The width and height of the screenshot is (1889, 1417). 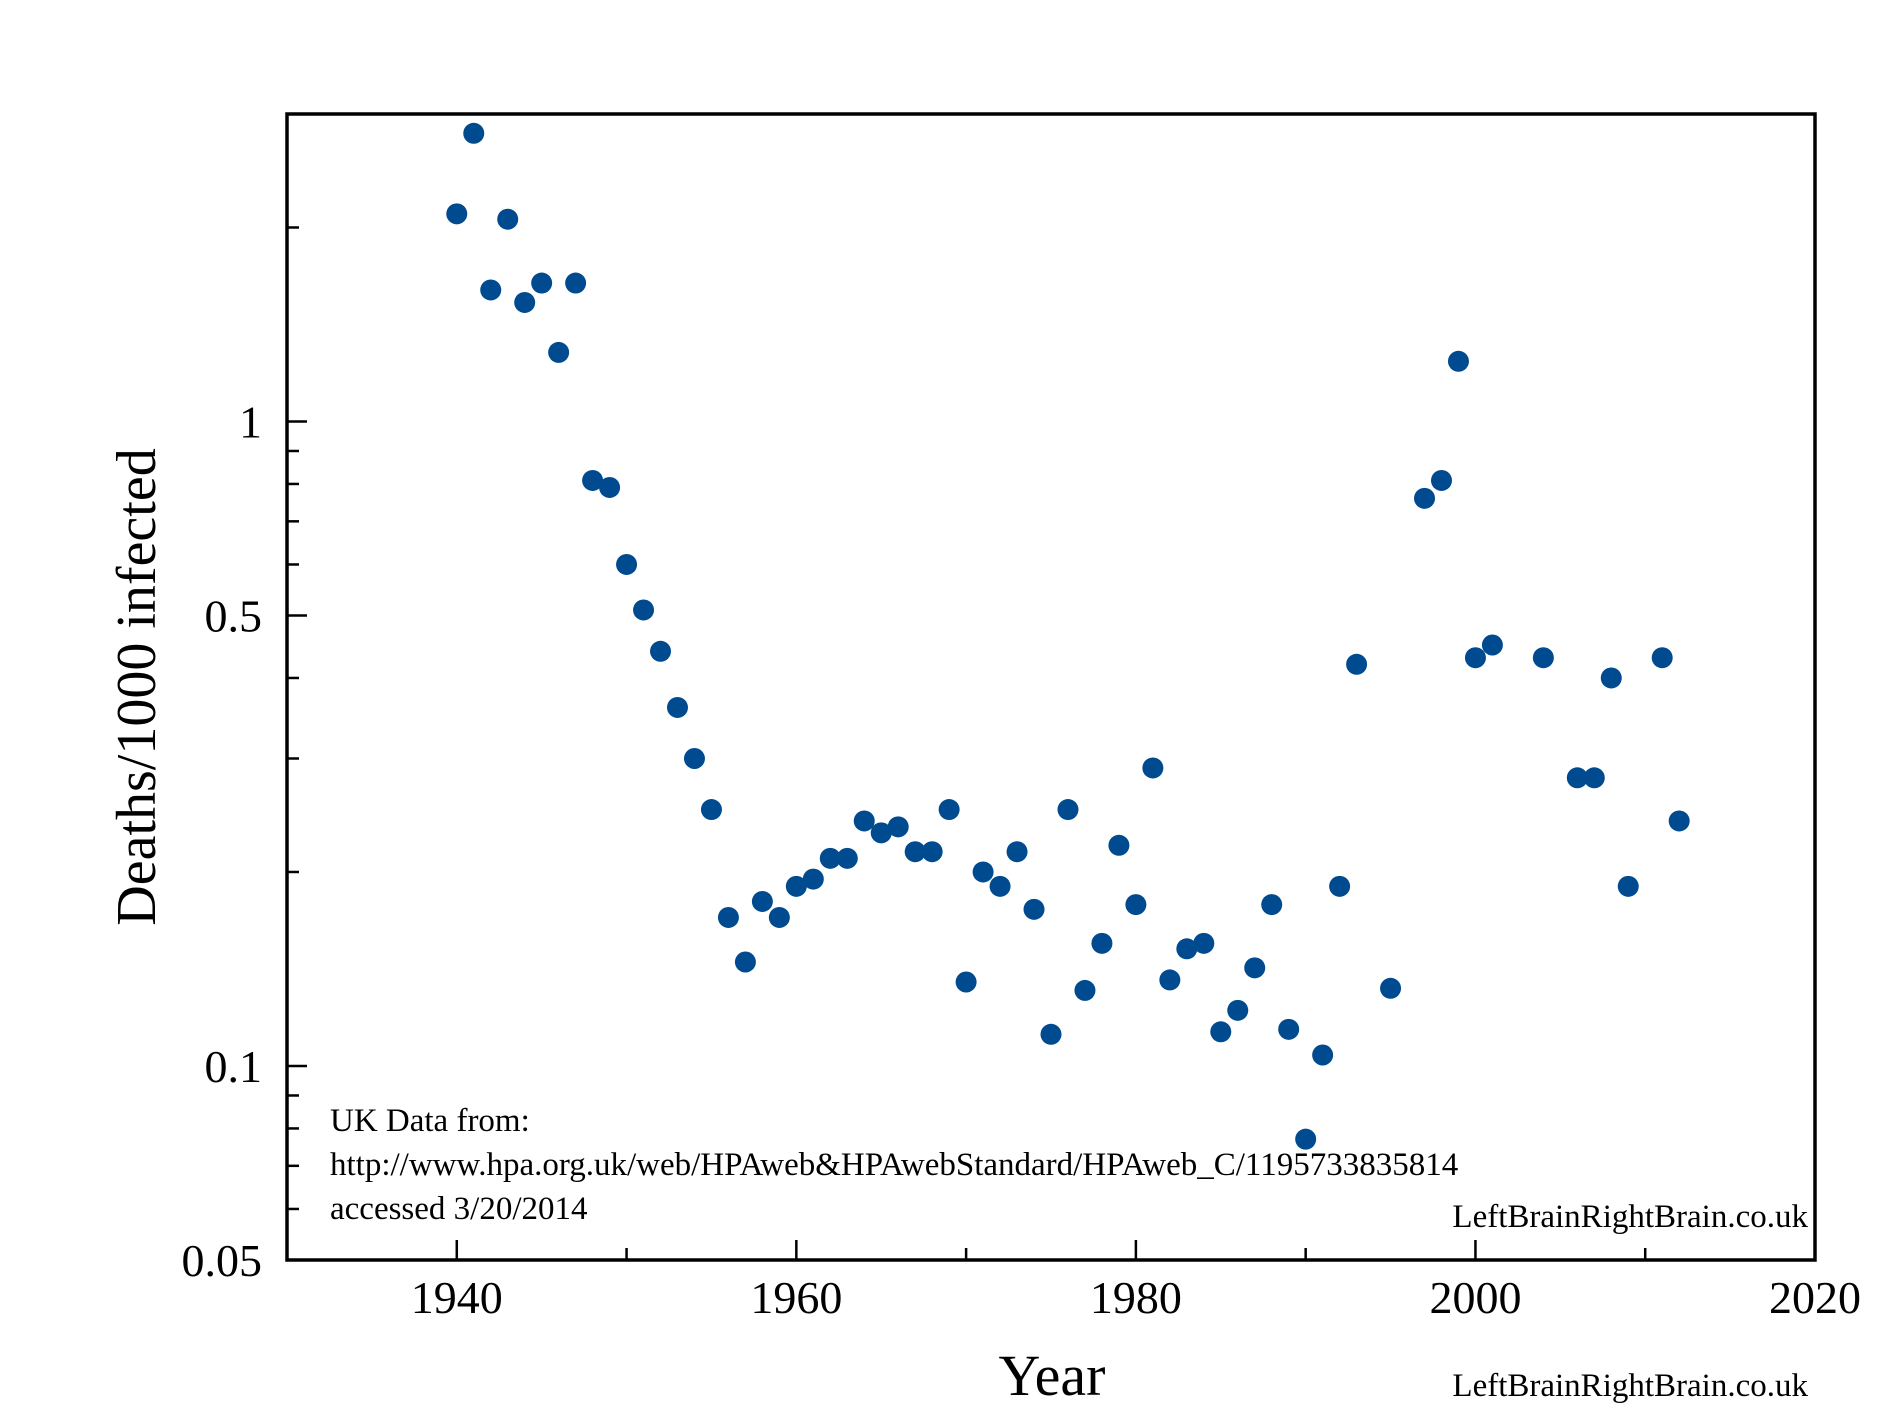 I want to click on x-tick-label: 1940, so click(x=457, y=1297).